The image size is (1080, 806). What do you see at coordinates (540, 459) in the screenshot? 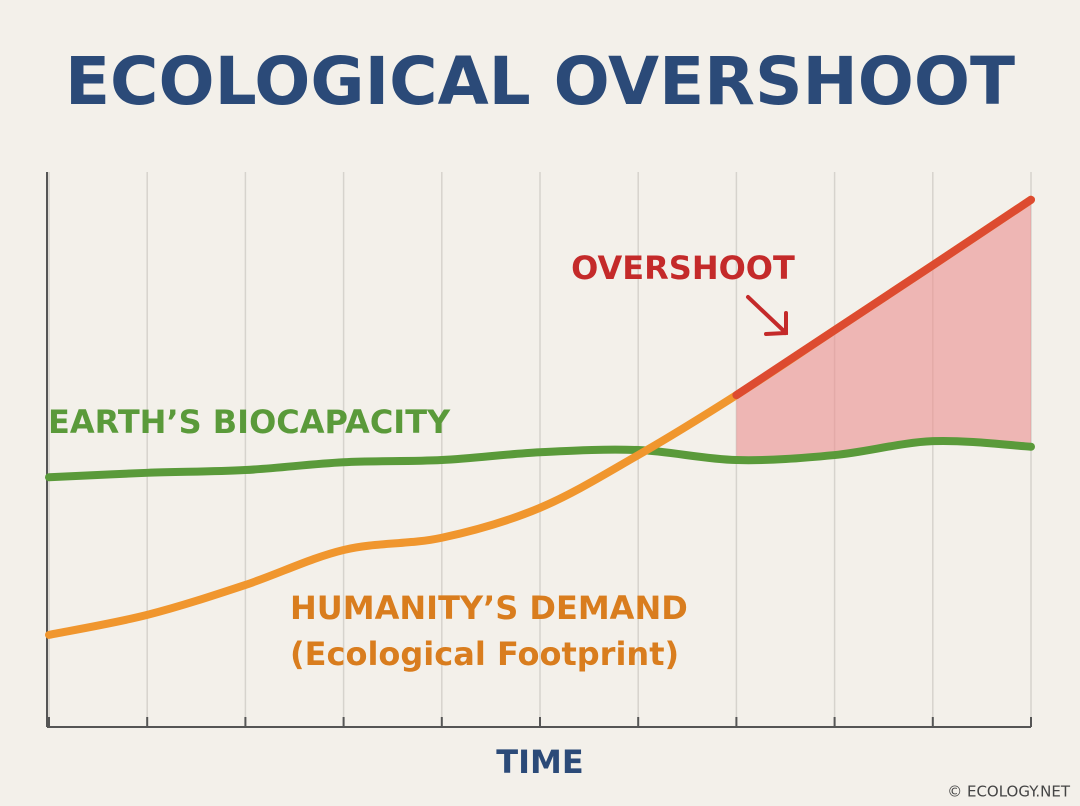
I see `series-line` at bounding box center [540, 459].